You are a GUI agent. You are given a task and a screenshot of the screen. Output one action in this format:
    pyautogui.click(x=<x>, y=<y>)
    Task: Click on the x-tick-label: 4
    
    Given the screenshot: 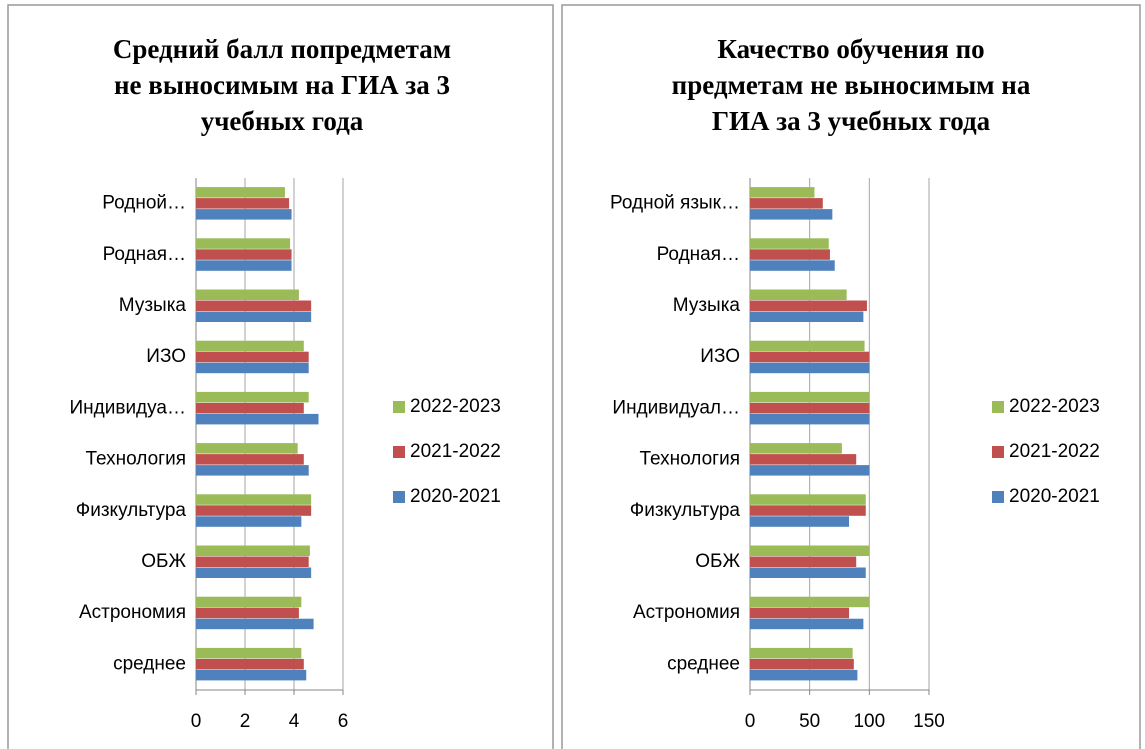 What is the action you would take?
    pyautogui.click(x=294, y=721)
    